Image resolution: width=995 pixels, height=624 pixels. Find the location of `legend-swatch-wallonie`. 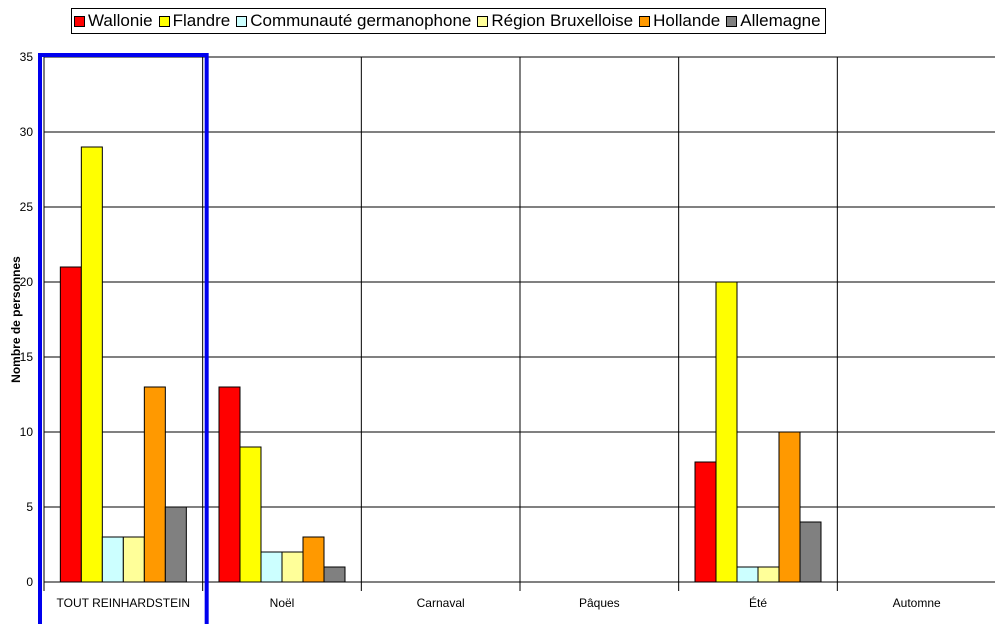

legend-swatch-wallonie is located at coordinates (79, 21).